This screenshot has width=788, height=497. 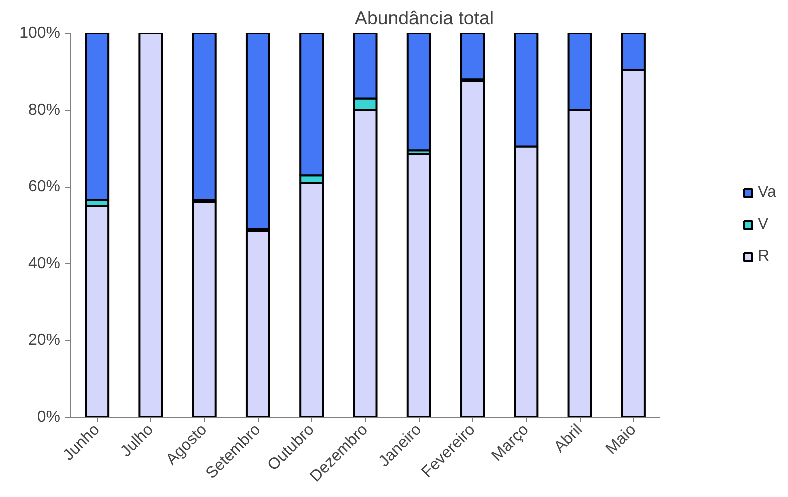 I want to click on y-tick-label: 0%, so click(x=48, y=417).